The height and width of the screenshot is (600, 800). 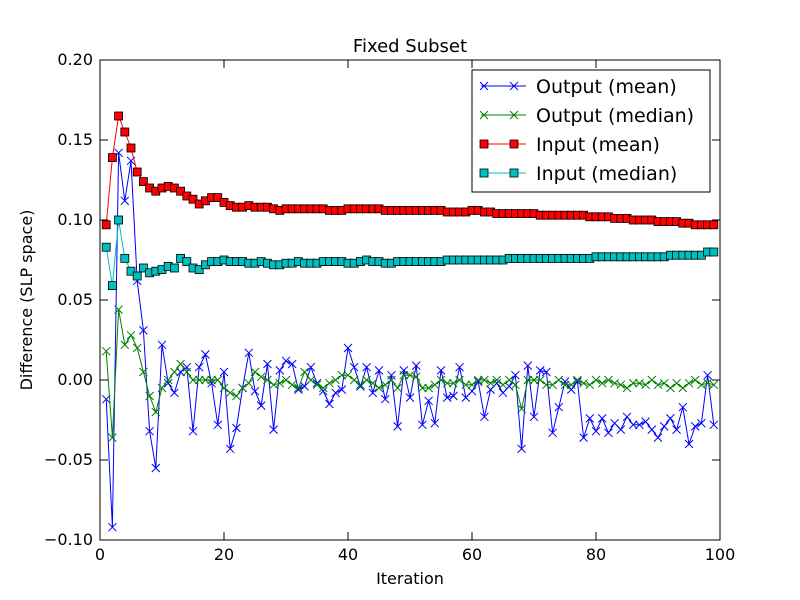 What do you see at coordinates (606, 174) in the screenshot?
I see `legend-label: Input (median)` at bounding box center [606, 174].